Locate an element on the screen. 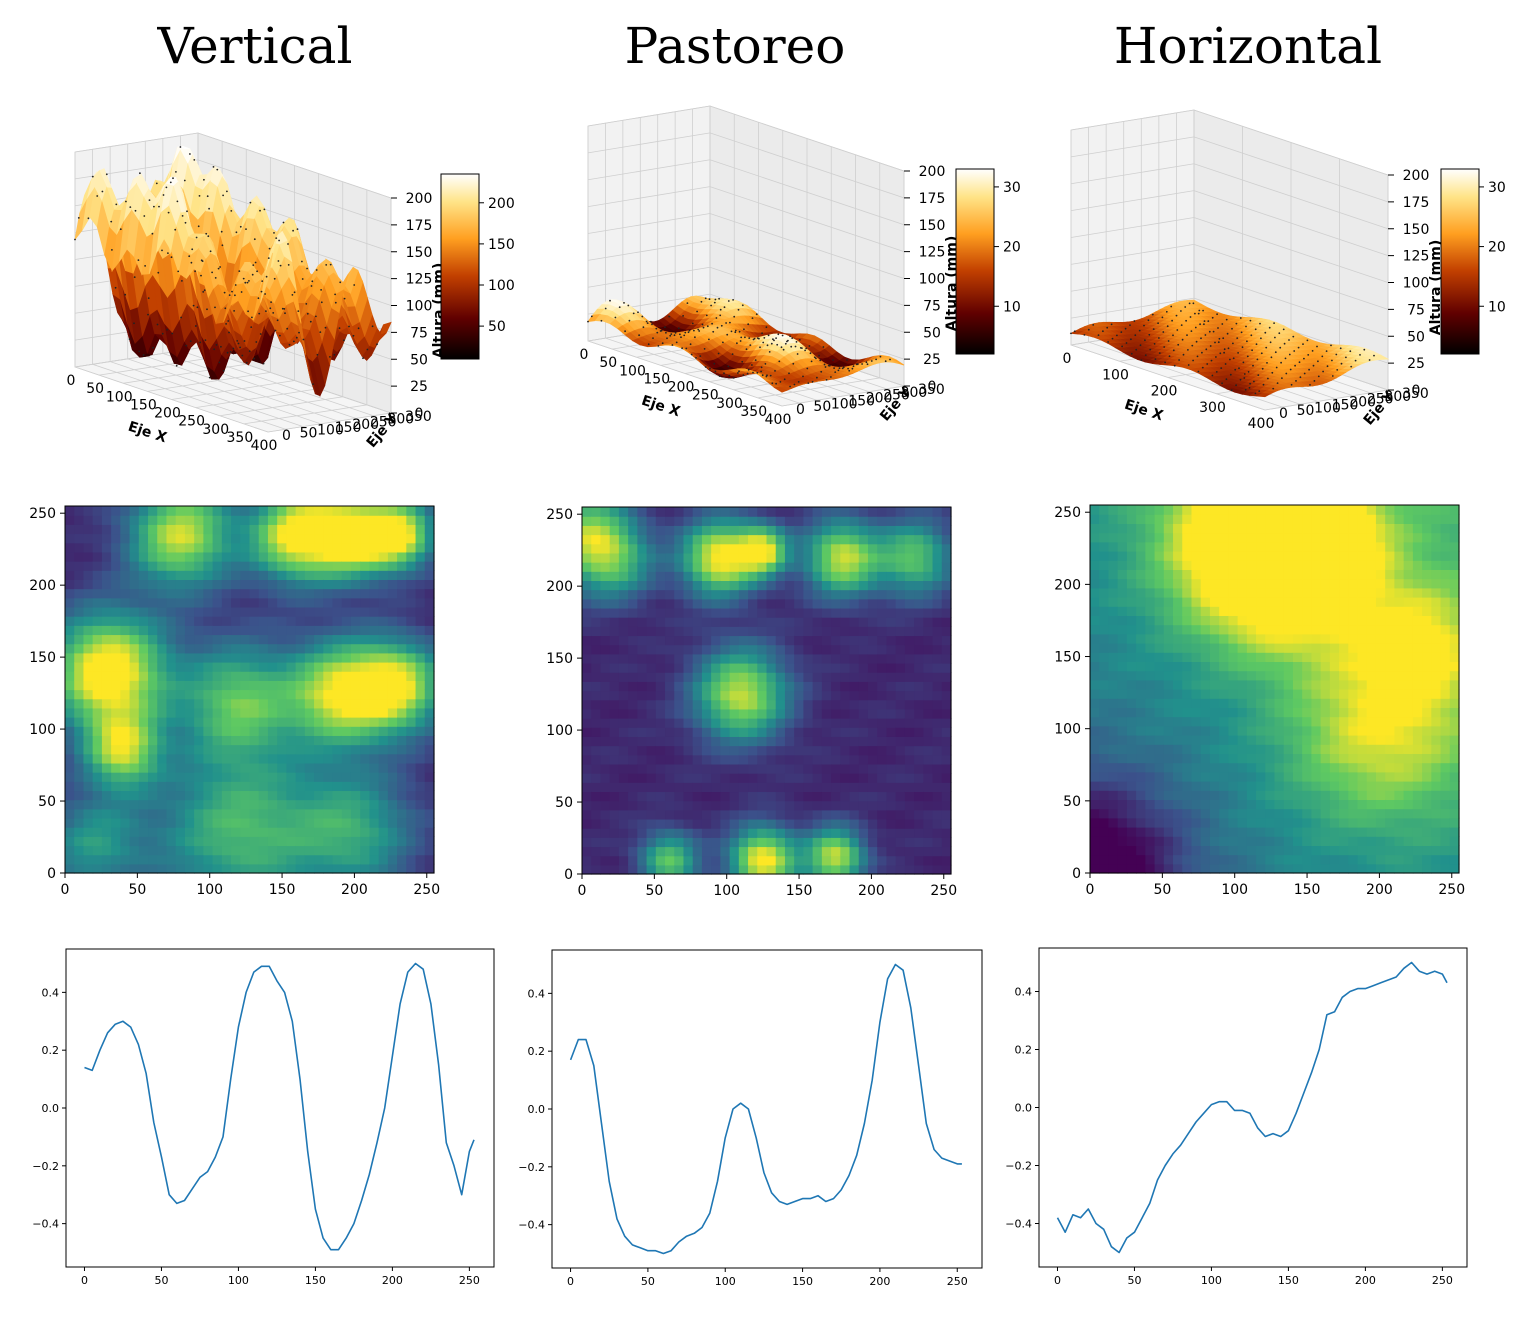 The height and width of the screenshot is (1322, 1532). z-tick-label: 0 is located at coordinates (419, 414).